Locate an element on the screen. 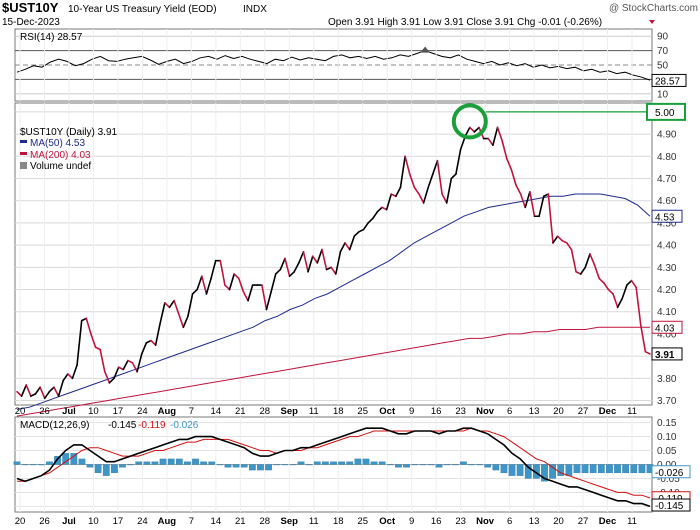  x-tick-label-bottom: 25 is located at coordinates (362, 521).